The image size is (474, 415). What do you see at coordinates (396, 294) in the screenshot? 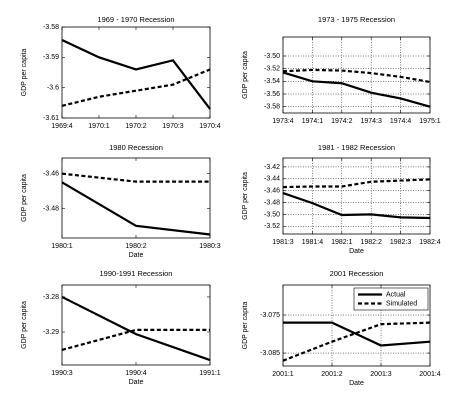
I see `legend-label: Actual` at bounding box center [396, 294].